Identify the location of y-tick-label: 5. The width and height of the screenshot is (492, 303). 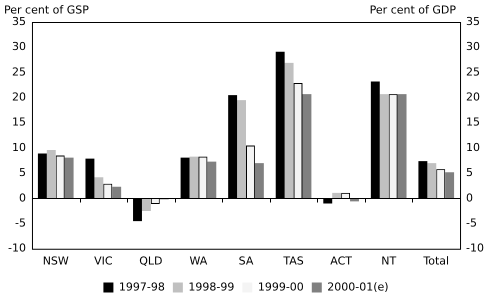
(22, 173).